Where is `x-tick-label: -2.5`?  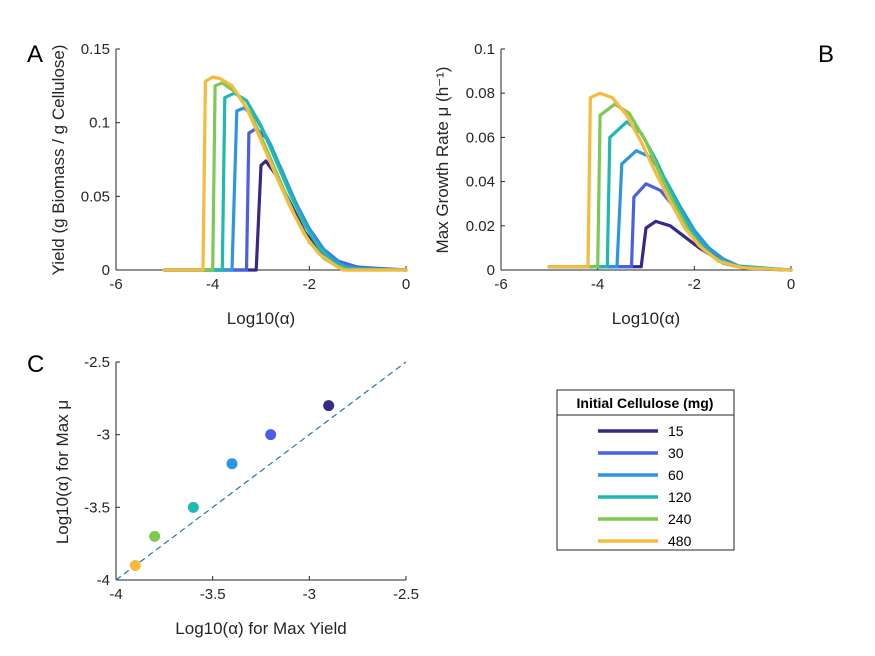
x-tick-label: -2.5 is located at coordinates (406, 594).